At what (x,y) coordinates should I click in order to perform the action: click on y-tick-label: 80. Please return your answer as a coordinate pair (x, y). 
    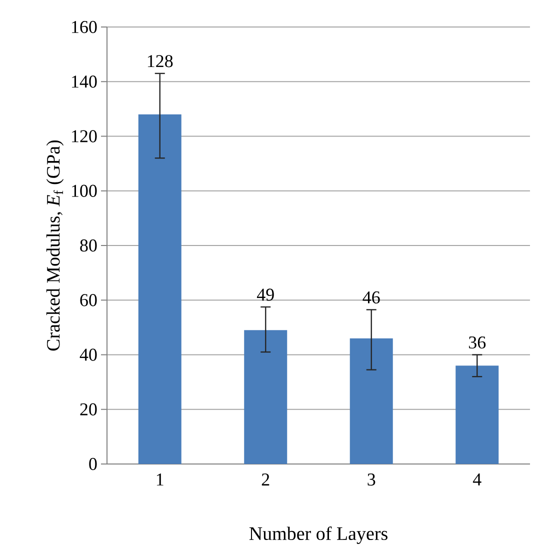
    Looking at the image, I should click on (88, 245).